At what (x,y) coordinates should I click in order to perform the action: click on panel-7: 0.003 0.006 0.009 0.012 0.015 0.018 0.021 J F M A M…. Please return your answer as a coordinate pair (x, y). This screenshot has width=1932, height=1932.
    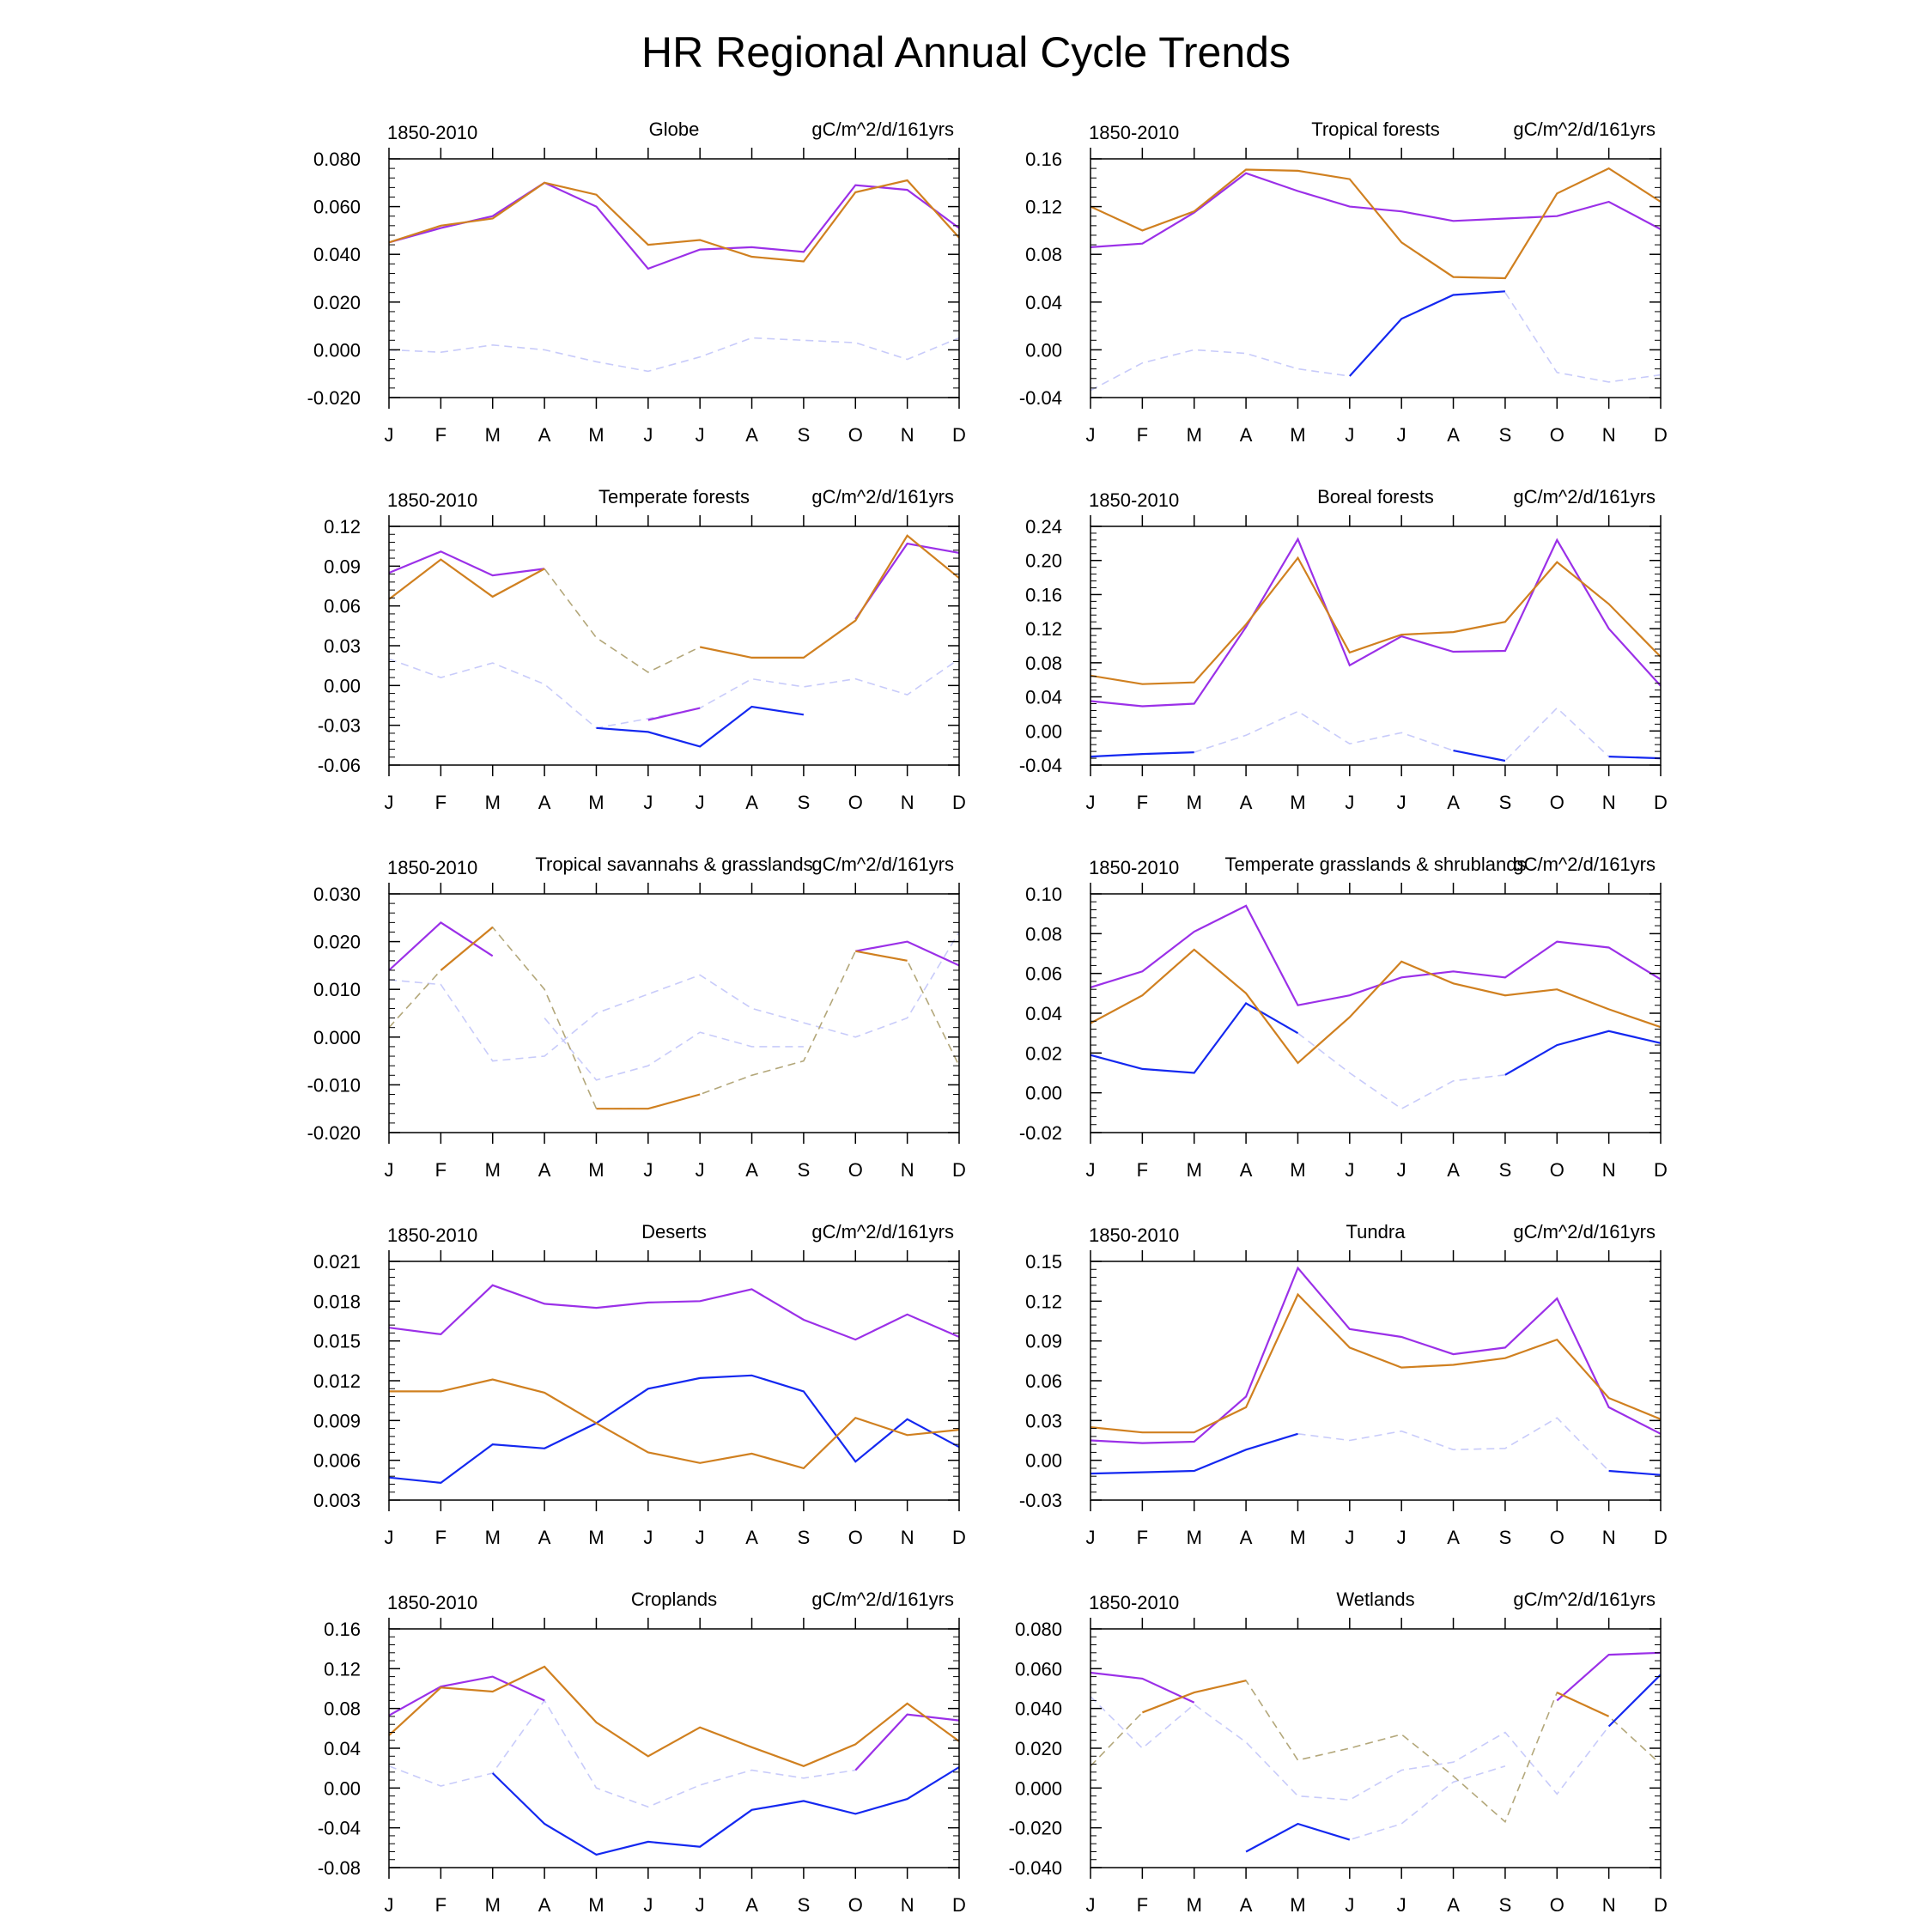
    Looking at the image, I should click on (640, 1385).